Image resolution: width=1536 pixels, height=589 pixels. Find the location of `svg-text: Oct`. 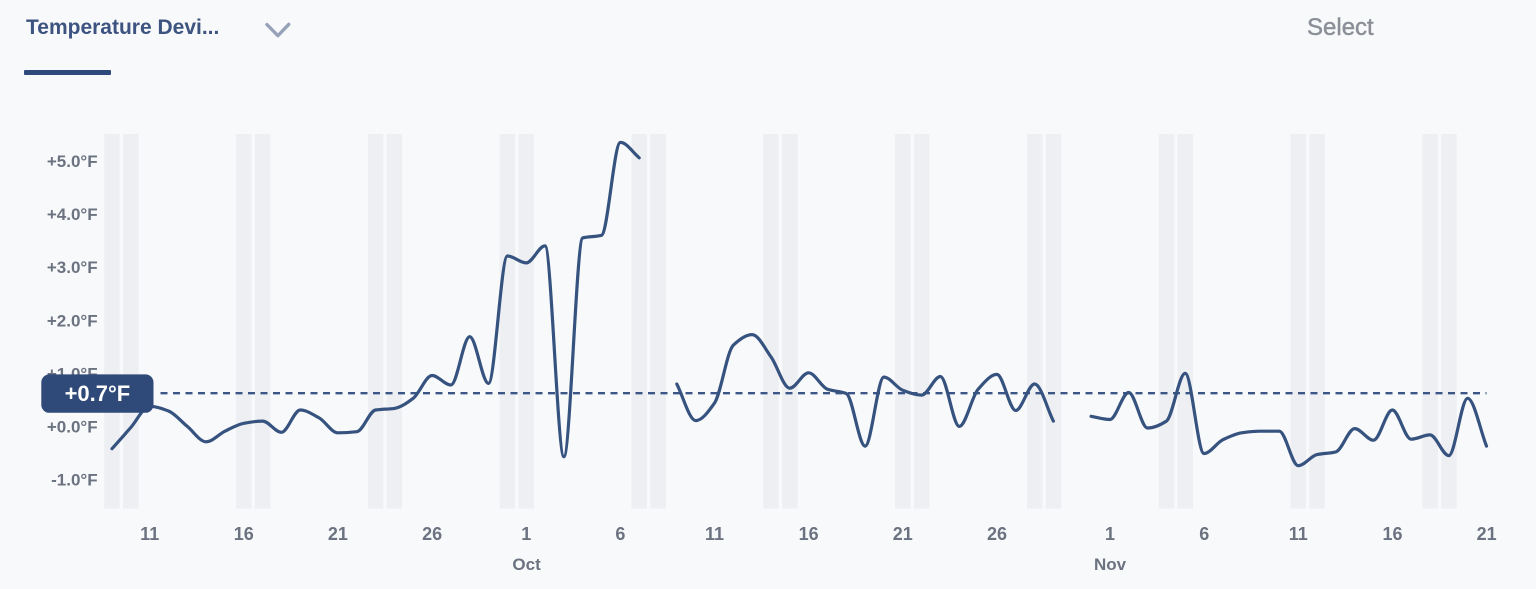

svg-text: Oct is located at coordinates (526, 564).